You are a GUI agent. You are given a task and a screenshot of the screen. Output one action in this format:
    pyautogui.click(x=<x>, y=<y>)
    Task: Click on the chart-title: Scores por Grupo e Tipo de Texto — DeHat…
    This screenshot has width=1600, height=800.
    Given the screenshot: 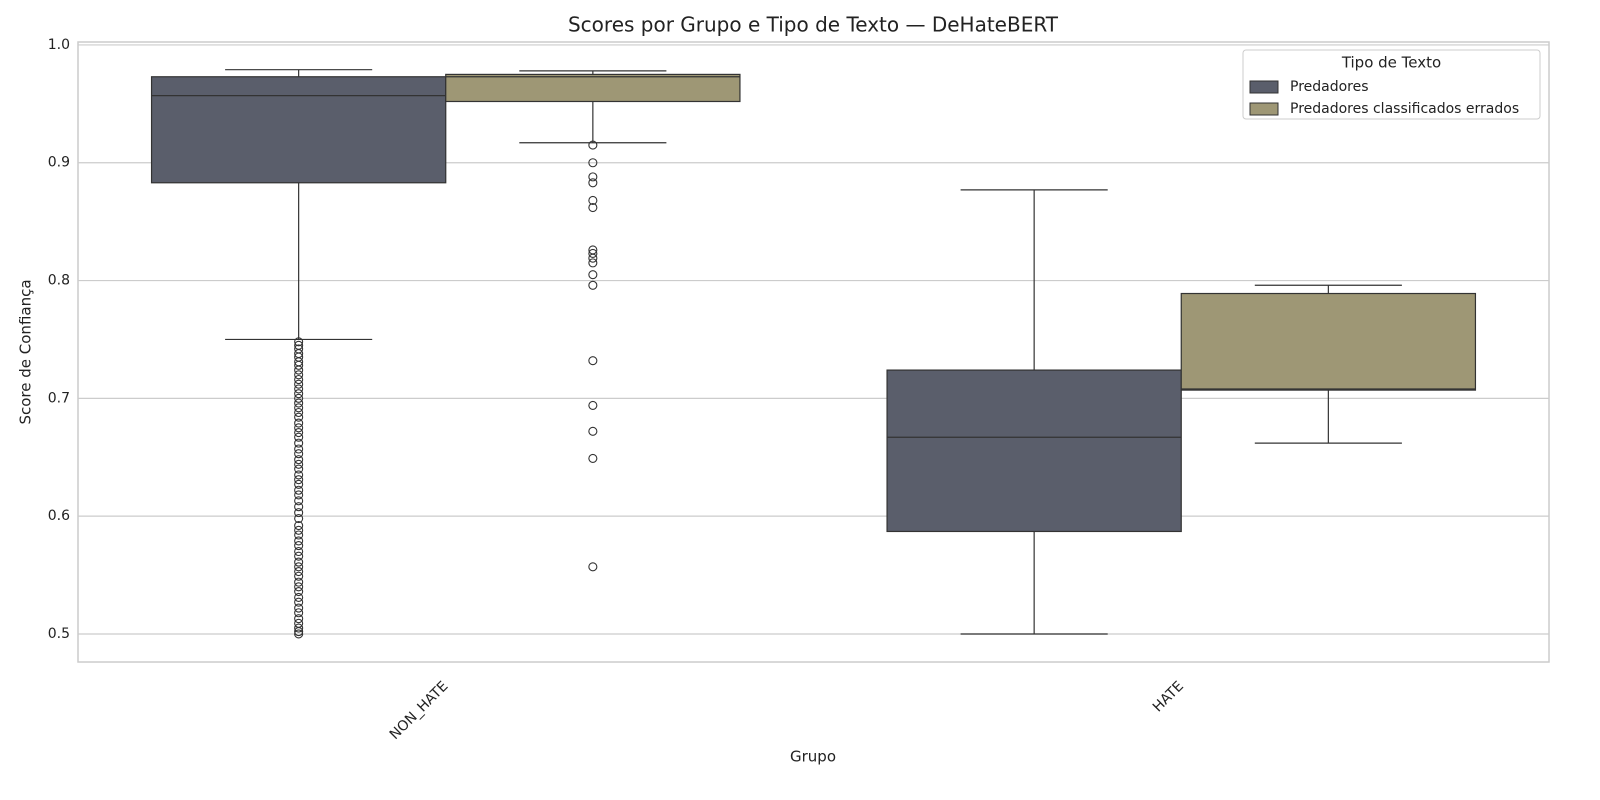 What is the action you would take?
    pyautogui.click(x=813, y=25)
    